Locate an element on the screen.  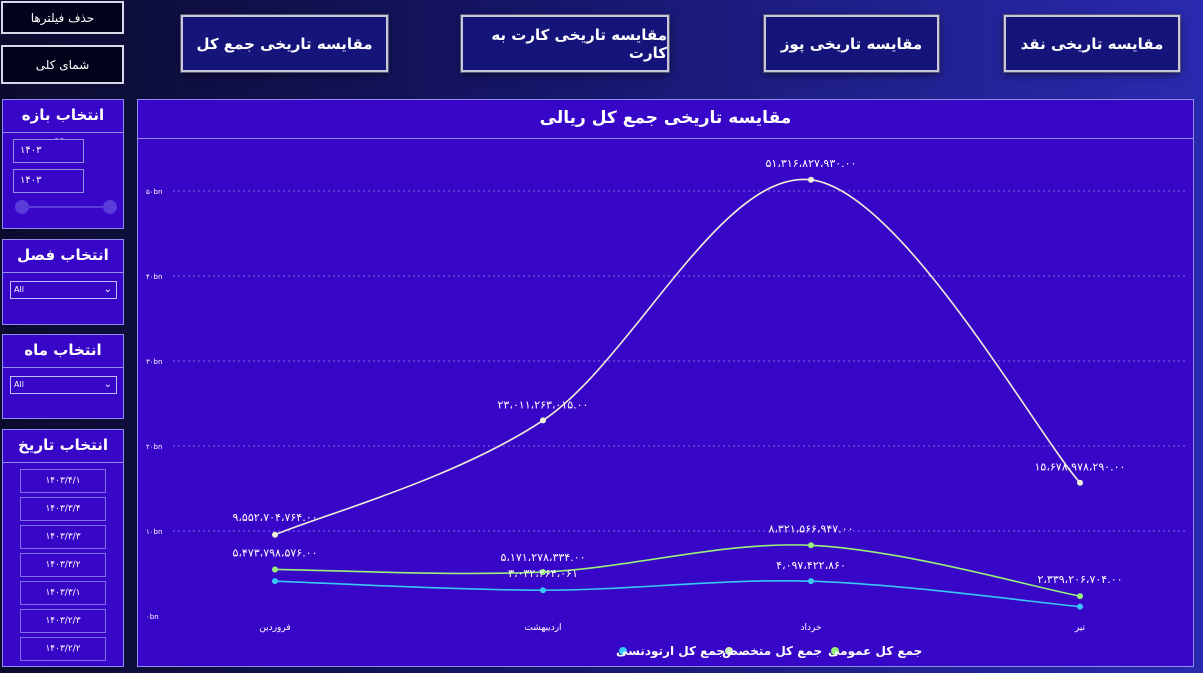
date-item: ۱۴۰۳/۳/۳ is located at coordinates (63, 537).